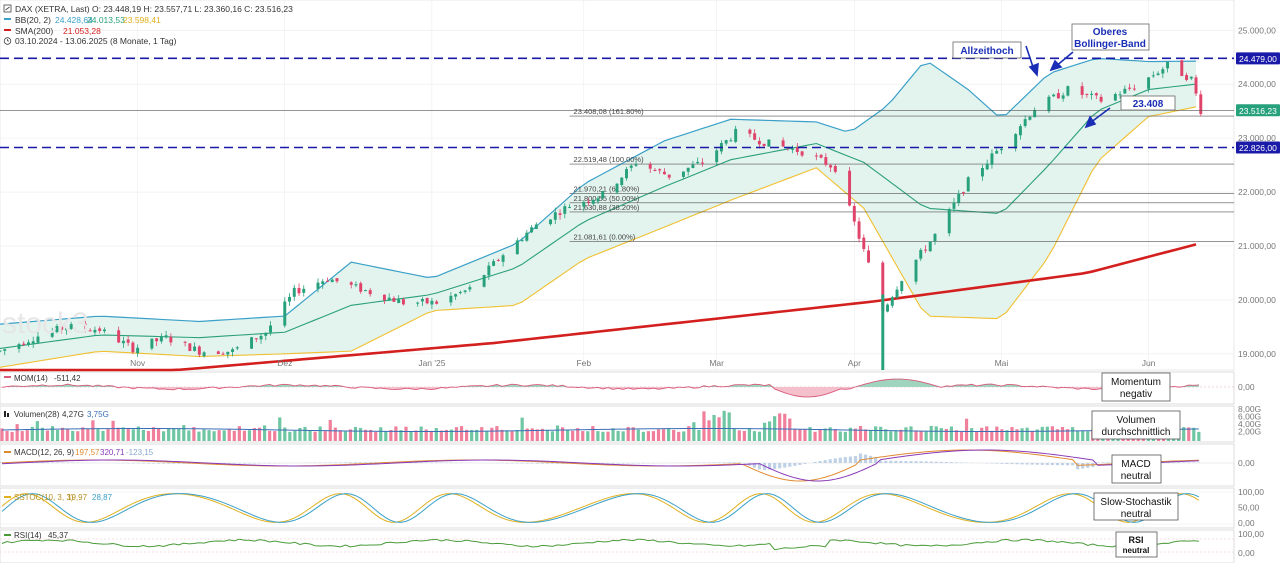 The height and width of the screenshot is (563, 1280). I want to click on sstoc-panel, so click(617, 508).